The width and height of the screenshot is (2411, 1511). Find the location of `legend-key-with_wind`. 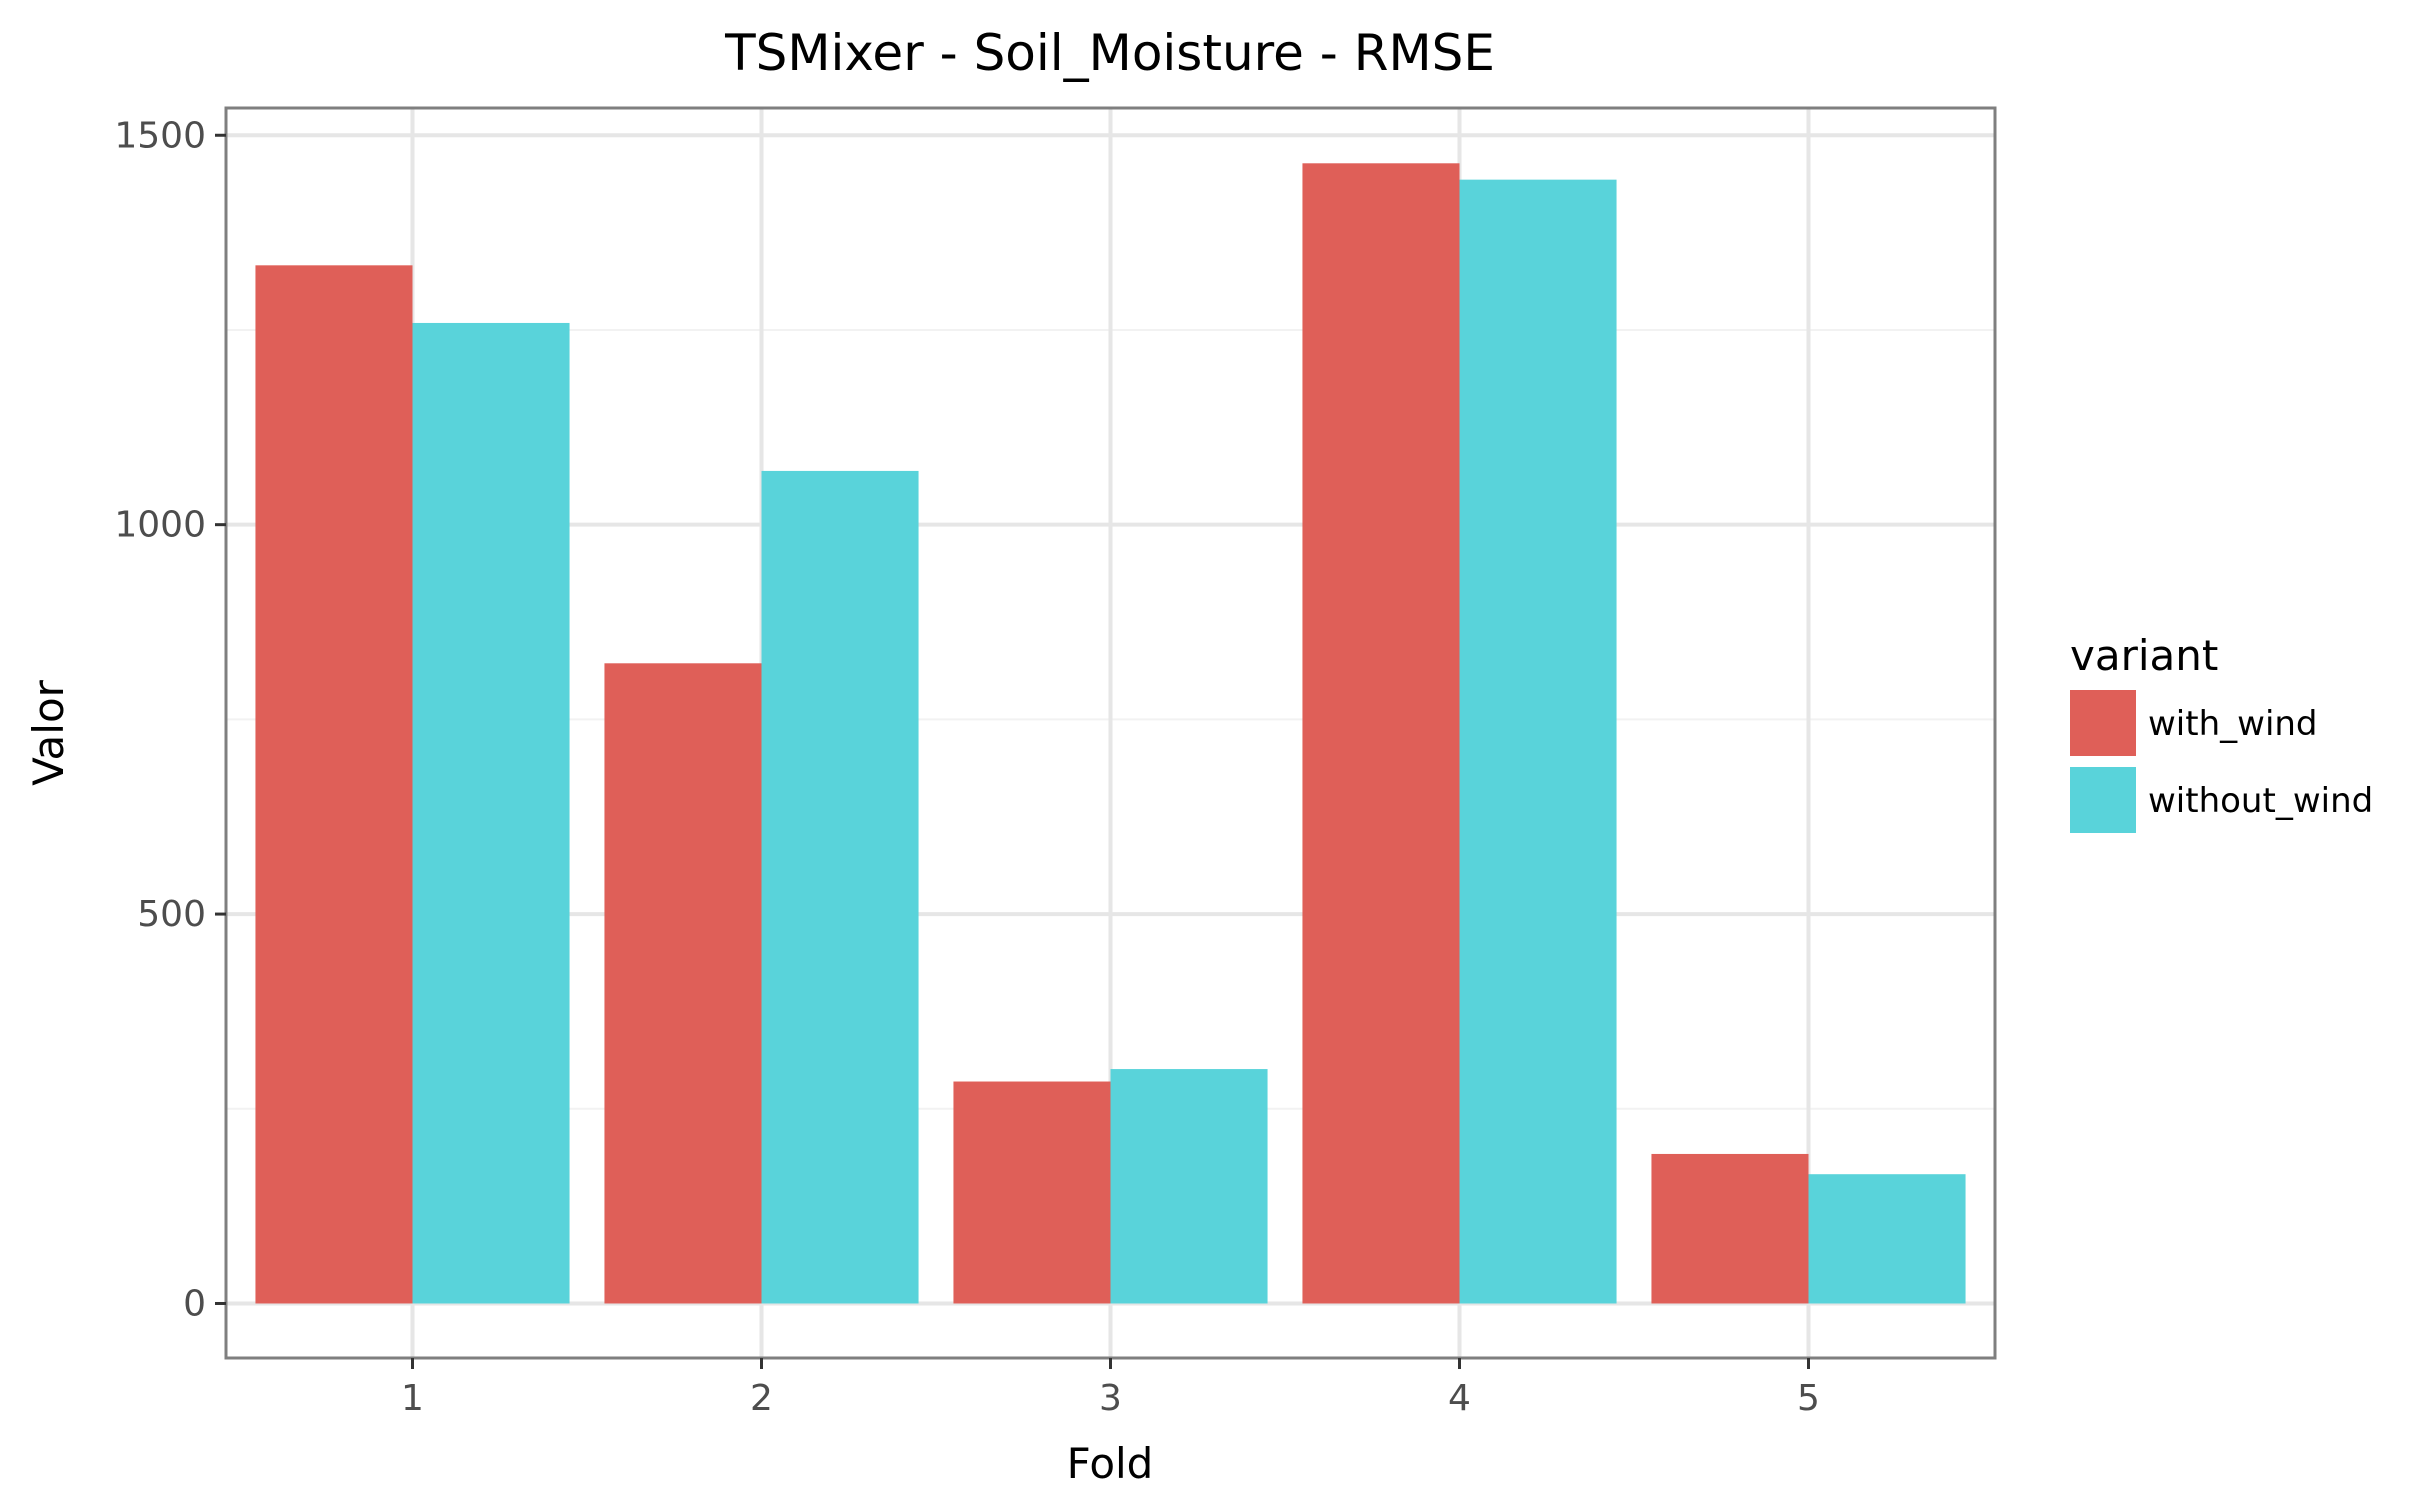

legend-key-with_wind is located at coordinates (2103, 723).